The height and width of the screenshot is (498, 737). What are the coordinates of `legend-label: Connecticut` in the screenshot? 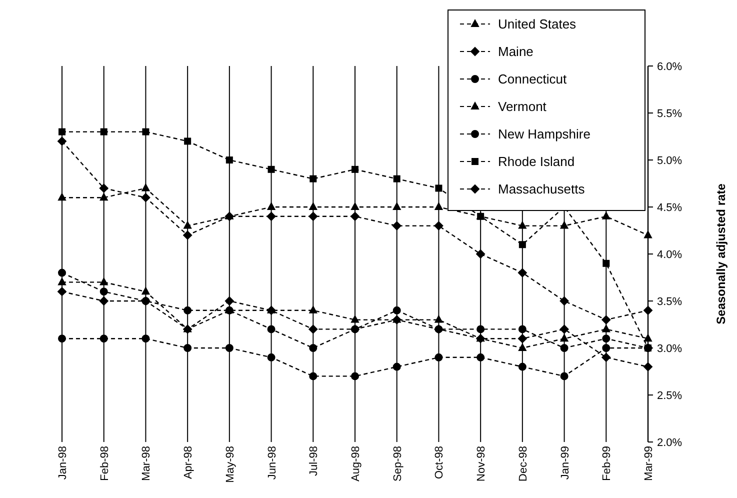 It's located at (533, 79).